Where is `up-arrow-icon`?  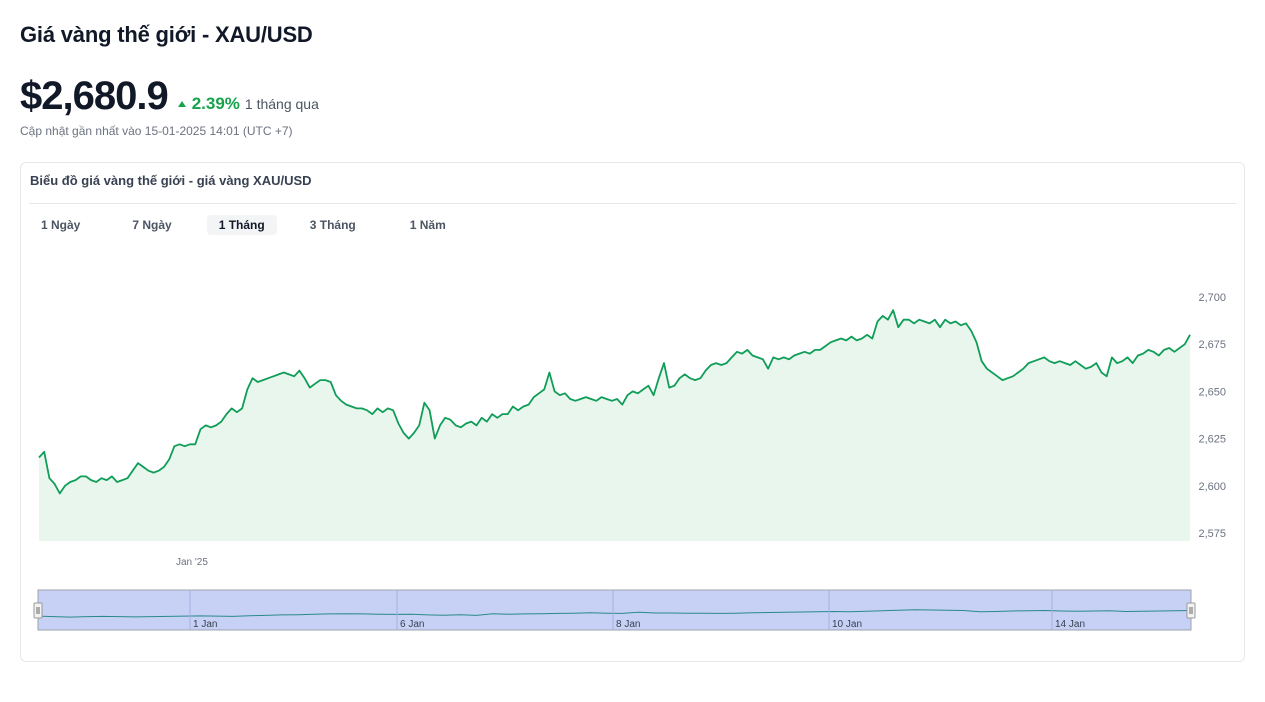
up-arrow-icon is located at coordinates (181, 104).